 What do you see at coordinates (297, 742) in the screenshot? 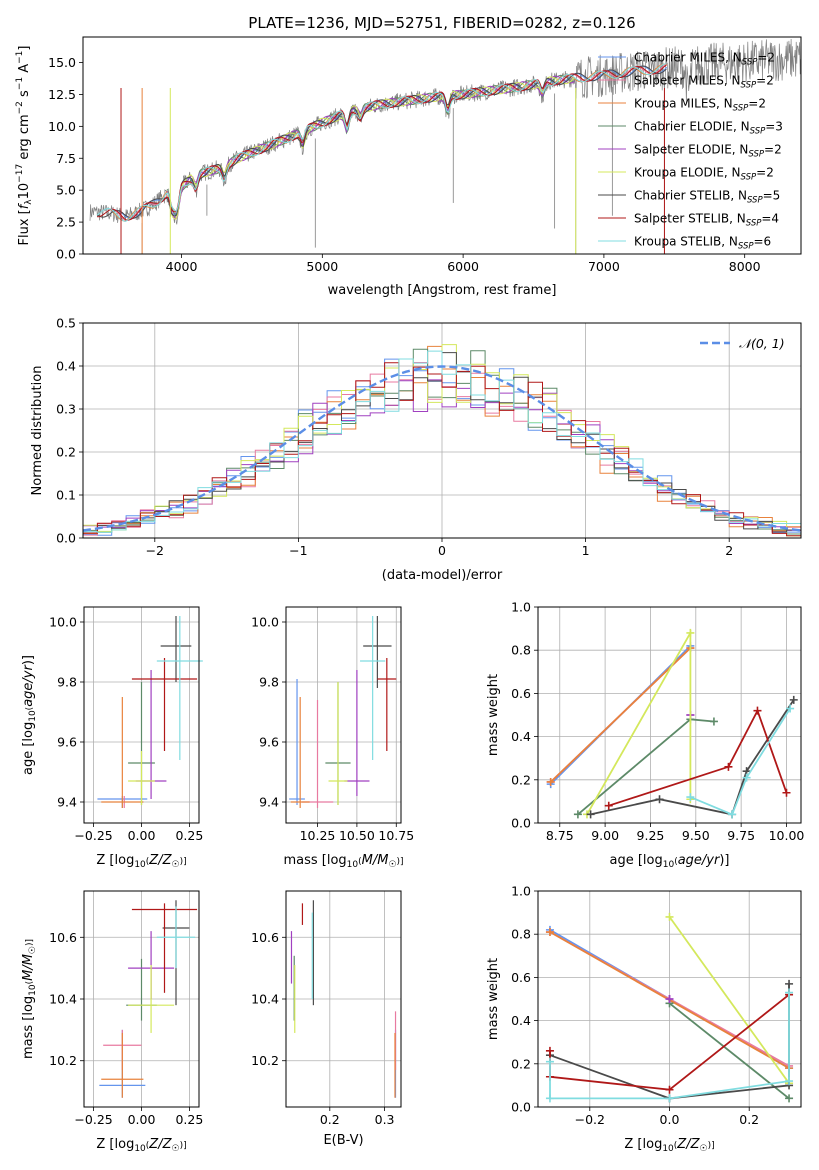
I see `errorbar-chabrier_miles` at bounding box center [297, 742].